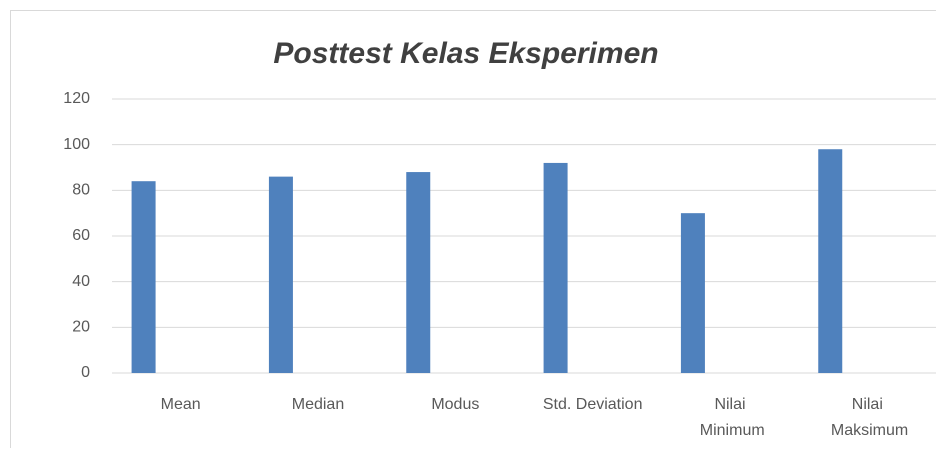  I want to click on x-tick-label: Std. Deviation, so click(593, 404).